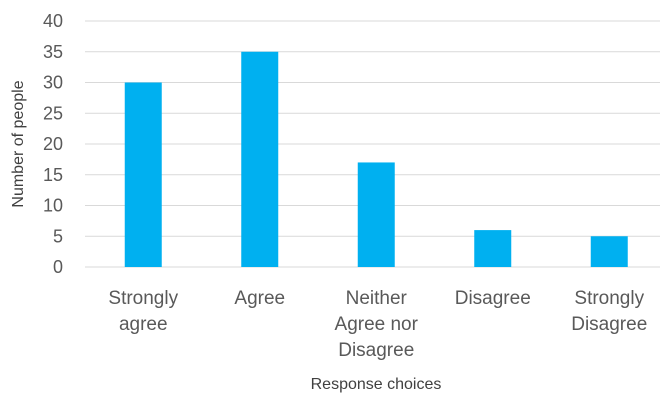 This screenshot has width=660, height=396. I want to click on y-tick-label: 15, so click(53, 175).